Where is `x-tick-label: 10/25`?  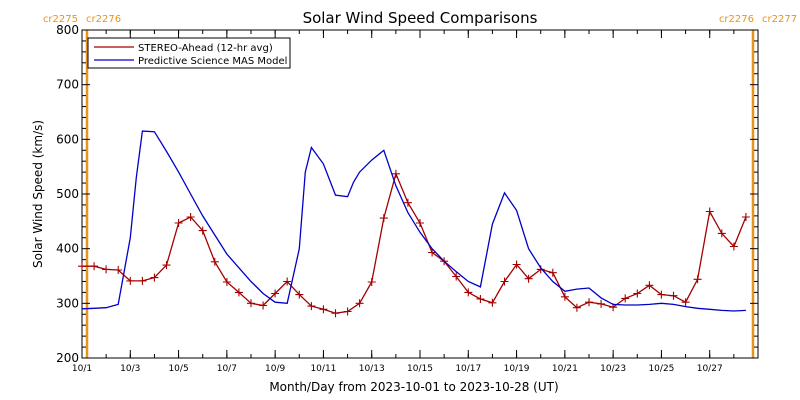 x-tick-label: 10/25 is located at coordinates (661, 369).